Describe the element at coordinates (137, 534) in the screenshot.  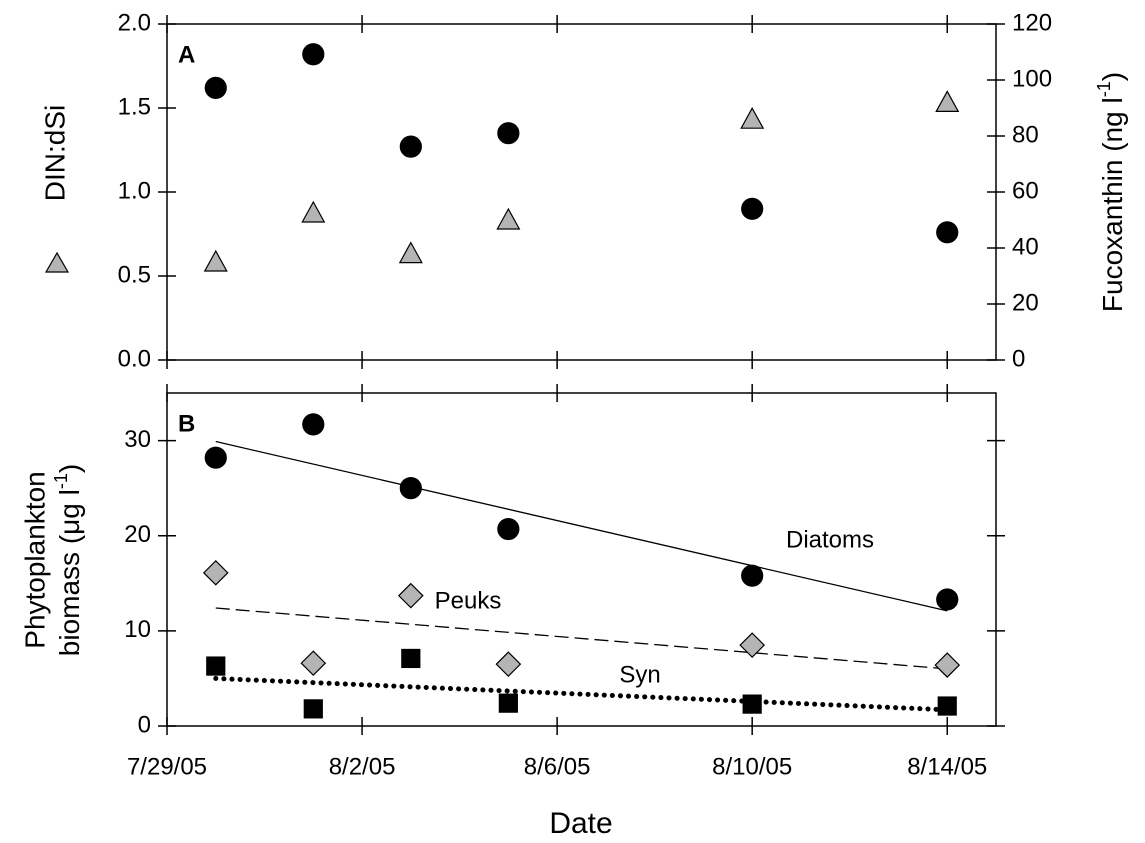
I see `y-tick-label: 20` at that location.